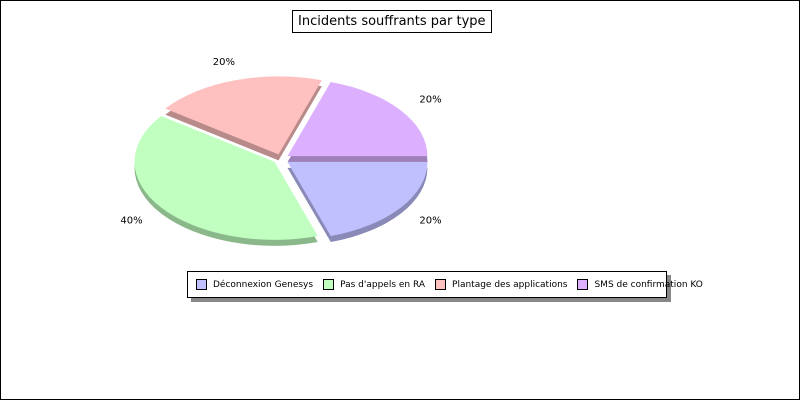 The height and width of the screenshot is (401, 800). Describe the element at coordinates (510, 284) in the screenshot. I see `legend-label-2: Plantage des applications` at that location.